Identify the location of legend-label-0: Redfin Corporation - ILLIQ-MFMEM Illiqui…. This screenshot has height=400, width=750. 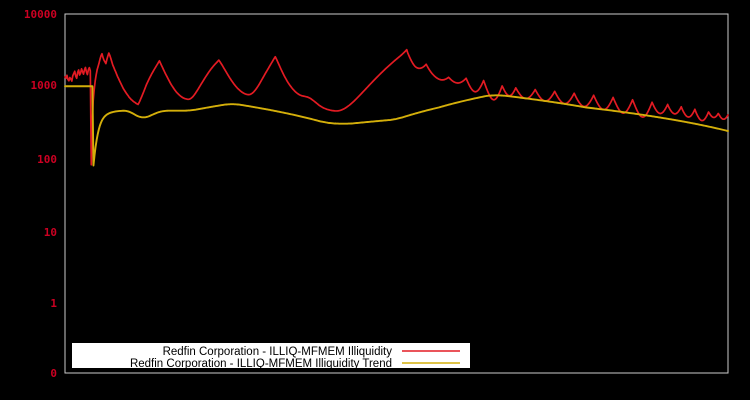
(278, 352).